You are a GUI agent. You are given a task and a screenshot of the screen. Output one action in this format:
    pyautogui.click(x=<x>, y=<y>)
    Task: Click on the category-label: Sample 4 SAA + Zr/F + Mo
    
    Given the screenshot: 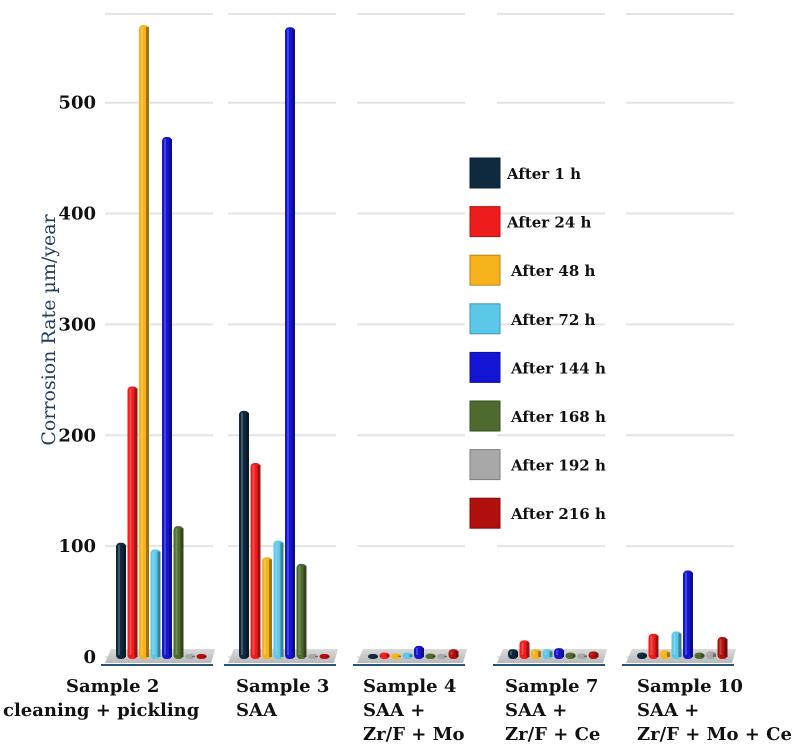 What is the action you would take?
    pyautogui.click(x=414, y=710)
    